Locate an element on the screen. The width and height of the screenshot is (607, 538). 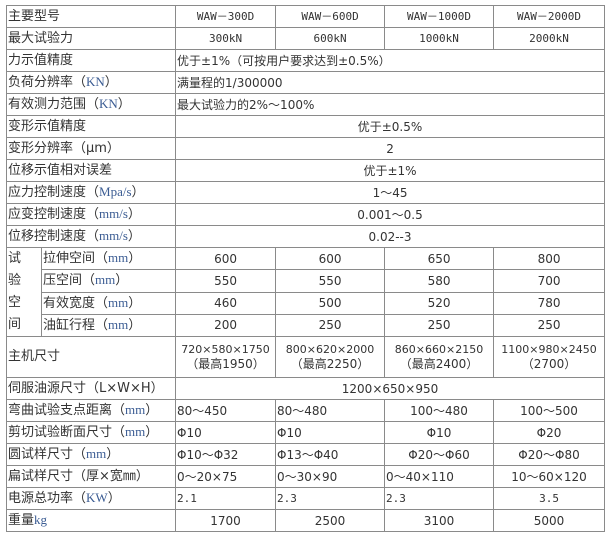
group-char: 间 is located at coordinates (15, 324).